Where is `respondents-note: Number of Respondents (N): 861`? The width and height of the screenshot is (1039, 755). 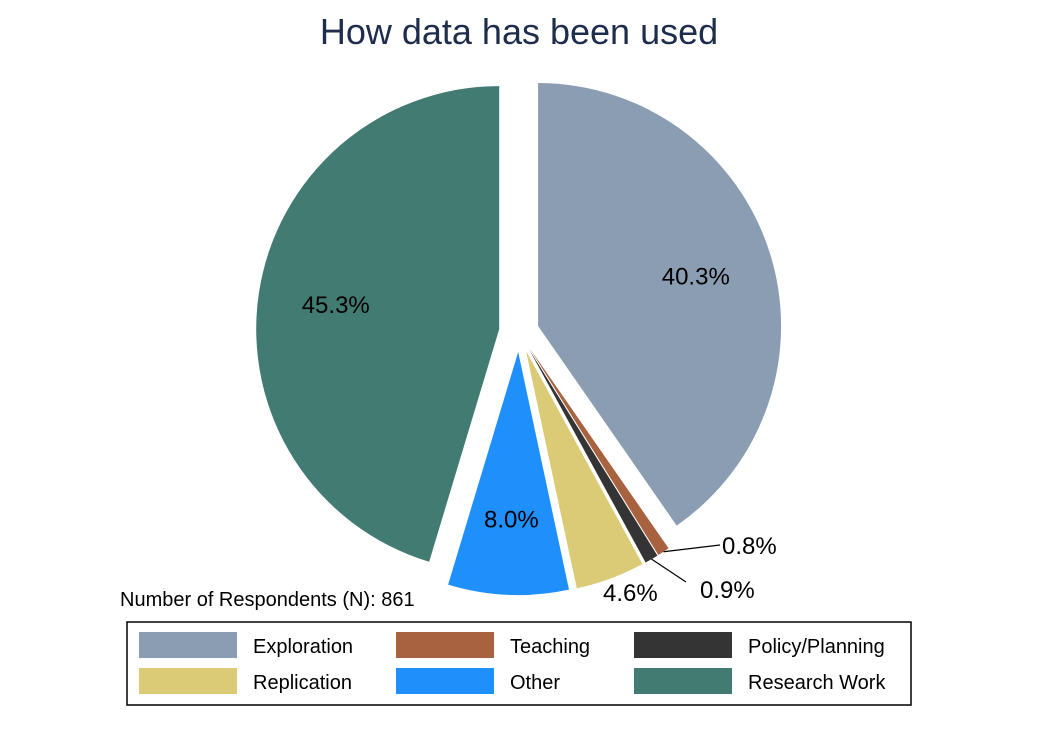 respondents-note: Number of Respondents (N): 861 is located at coordinates (267, 600).